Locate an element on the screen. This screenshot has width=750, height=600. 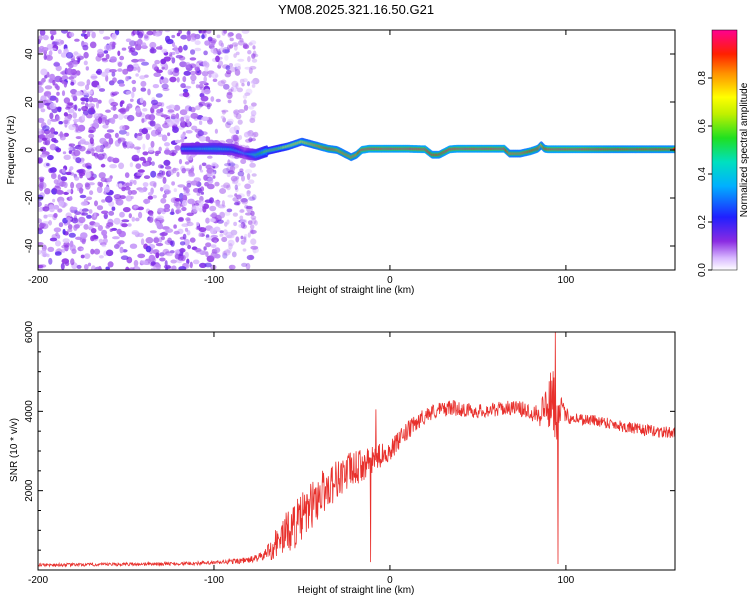
colorbar-tick-label: 0.2 is located at coordinates (702, 222).